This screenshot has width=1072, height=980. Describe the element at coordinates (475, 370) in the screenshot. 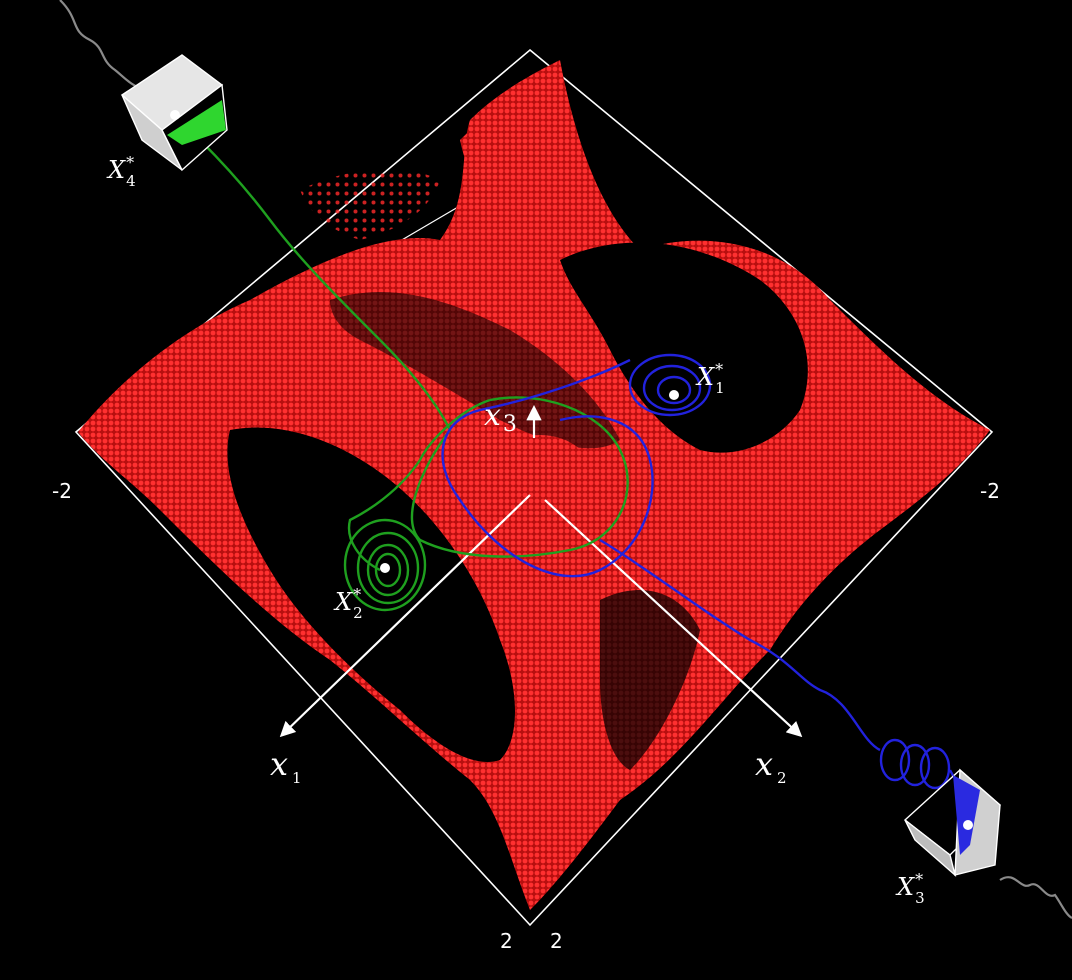

I see `hole-center-band` at that location.